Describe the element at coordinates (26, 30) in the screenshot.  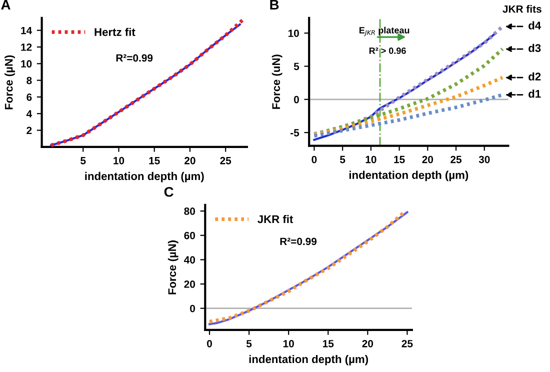
I see `y-tick-label: 14` at that location.